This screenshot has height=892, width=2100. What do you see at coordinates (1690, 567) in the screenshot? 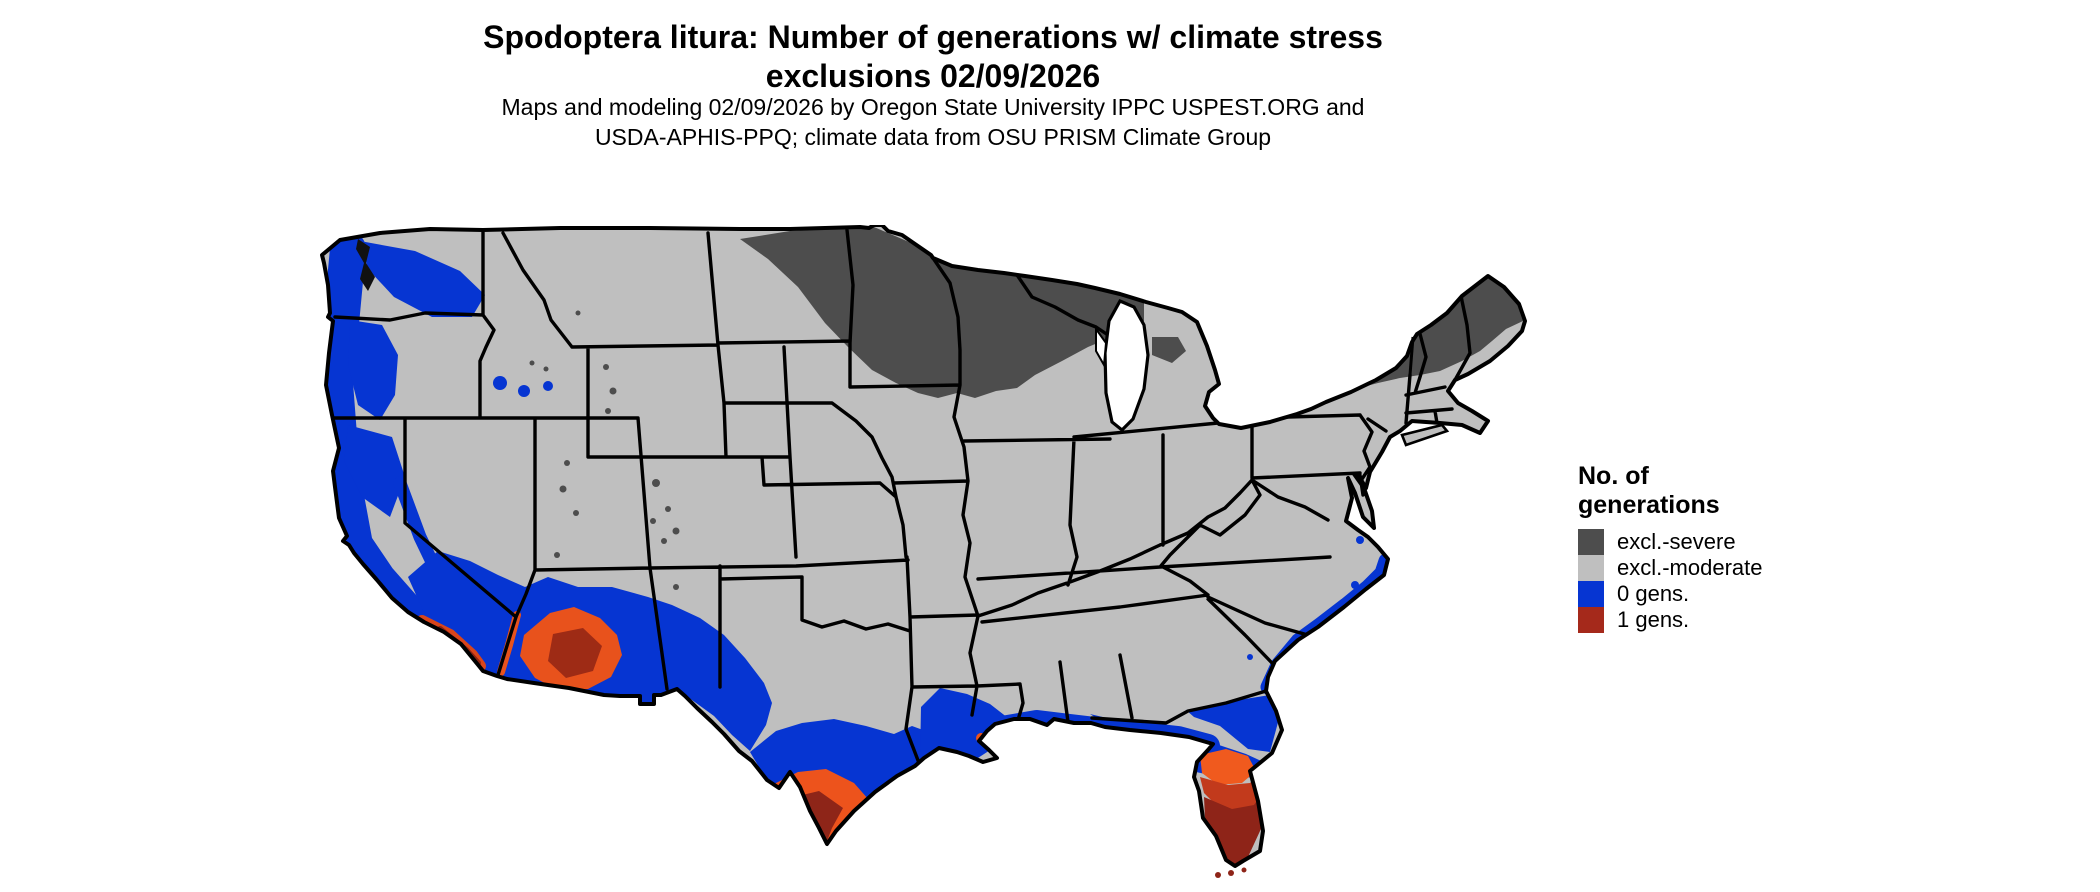
I see `legend-label-excl-moderate: excl.-moderate` at bounding box center [1690, 567].